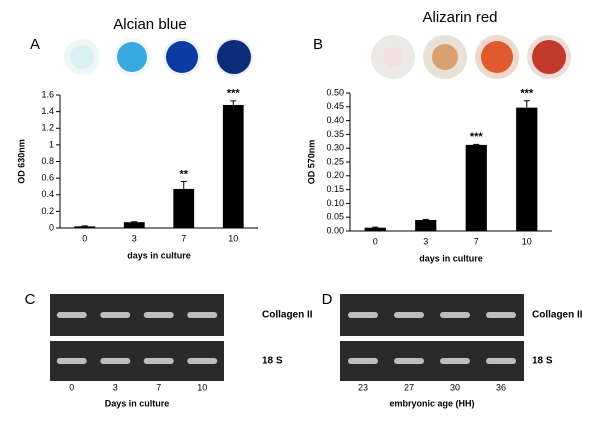 This screenshot has height=430, width=600. I want to click on y-tick-label: 0.25, so click(335, 161).